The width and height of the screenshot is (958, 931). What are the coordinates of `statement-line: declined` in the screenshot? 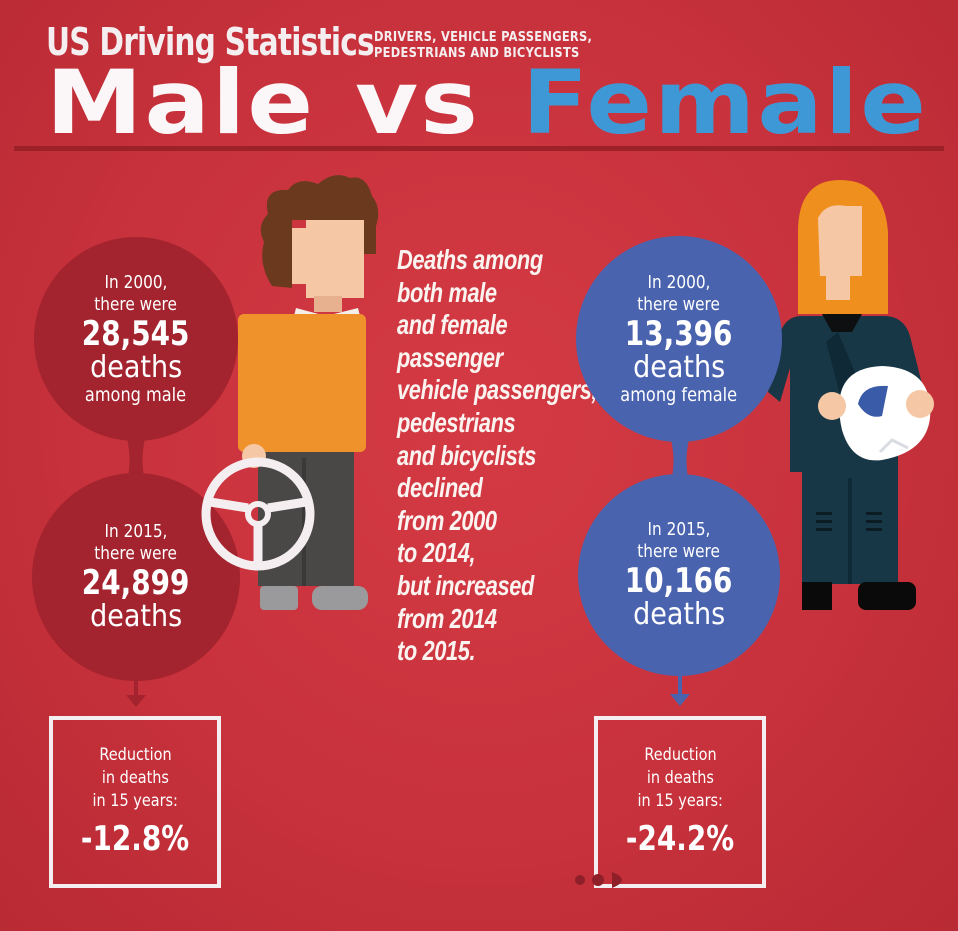 It's located at (440, 488).